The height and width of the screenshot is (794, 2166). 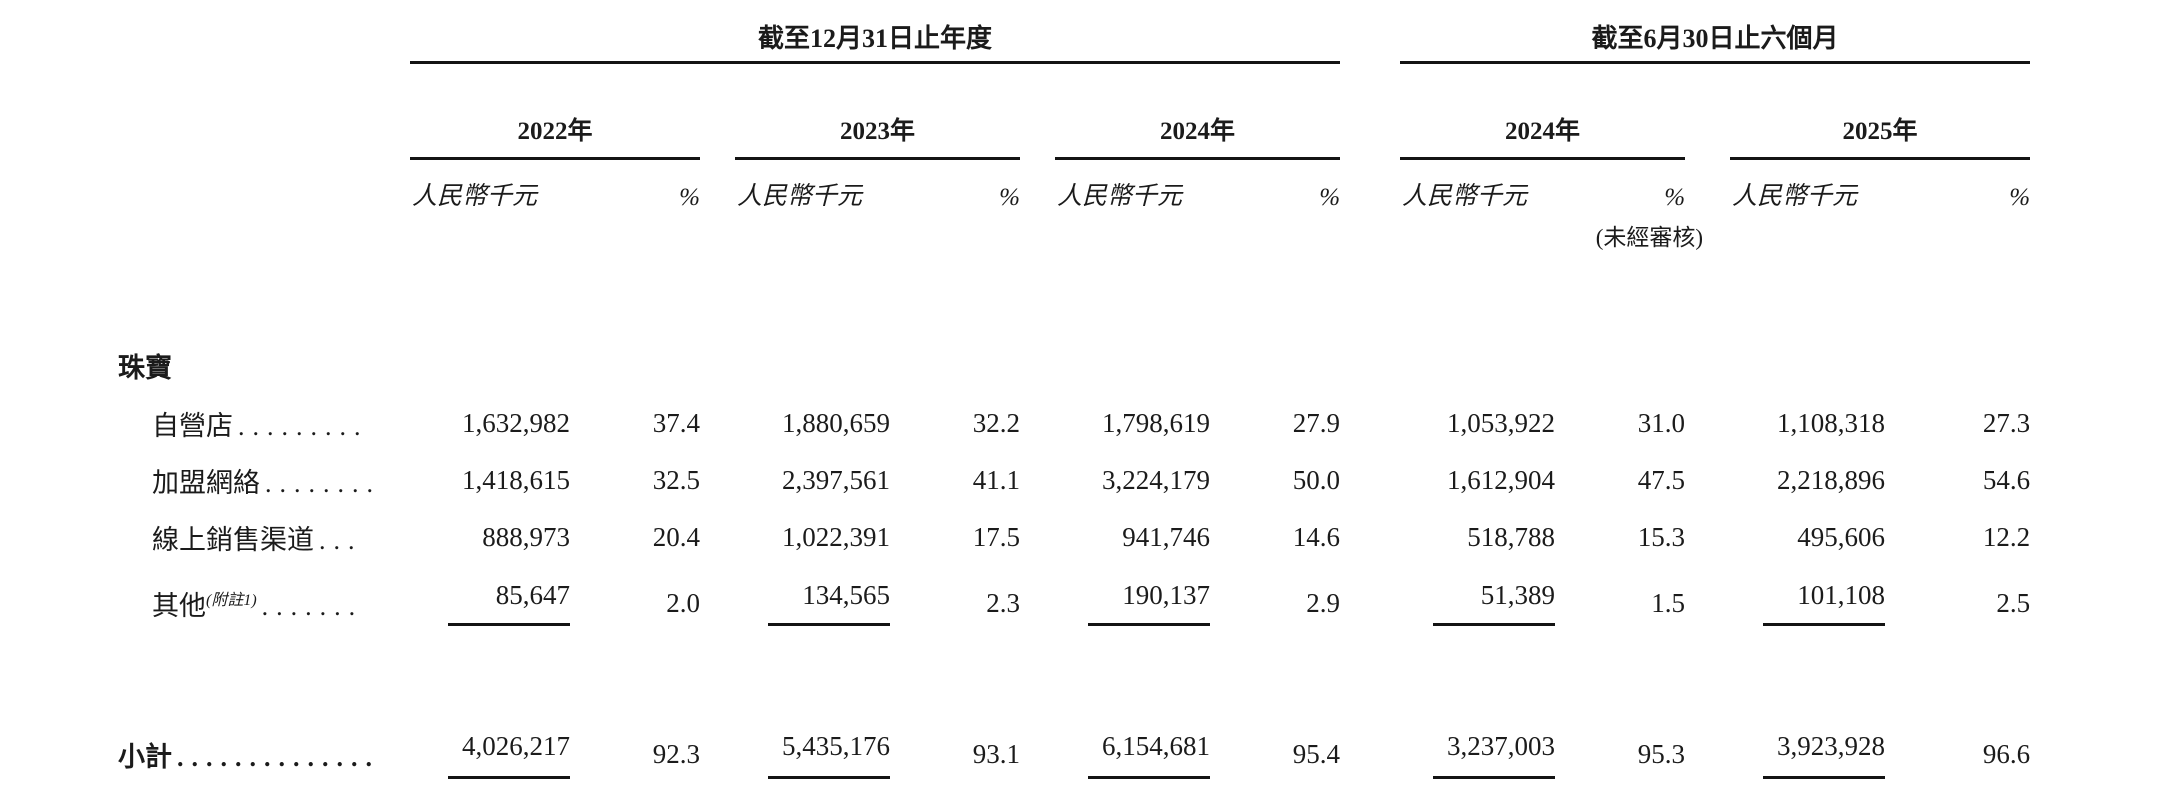 I want to click on cell-amount: 3,224,179, so click(x=1156, y=480).